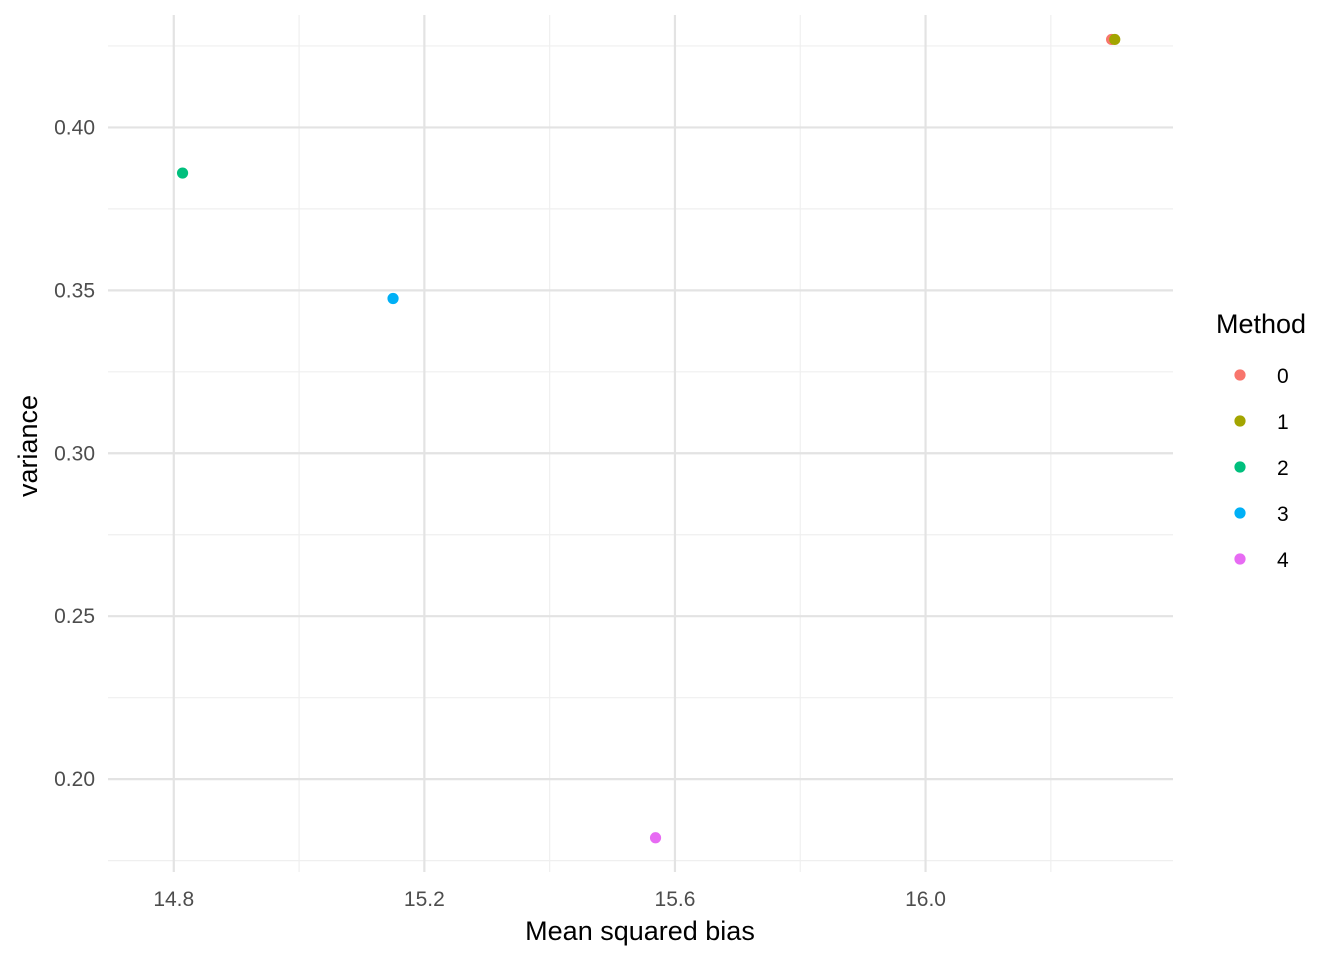 This screenshot has width=1344, height=960. I want to click on x-axis-tick-labels: 14.8 15.2 15.6 16.0, so click(549, 899).